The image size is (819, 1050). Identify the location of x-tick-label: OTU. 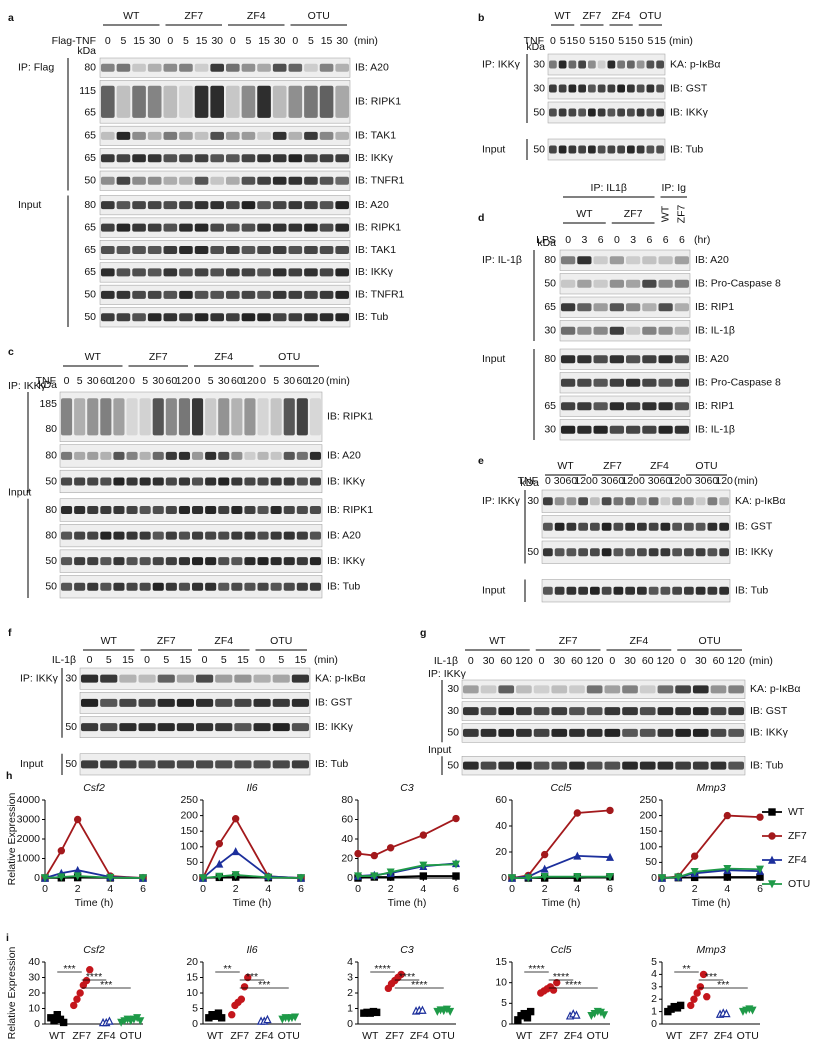
(131, 1036).